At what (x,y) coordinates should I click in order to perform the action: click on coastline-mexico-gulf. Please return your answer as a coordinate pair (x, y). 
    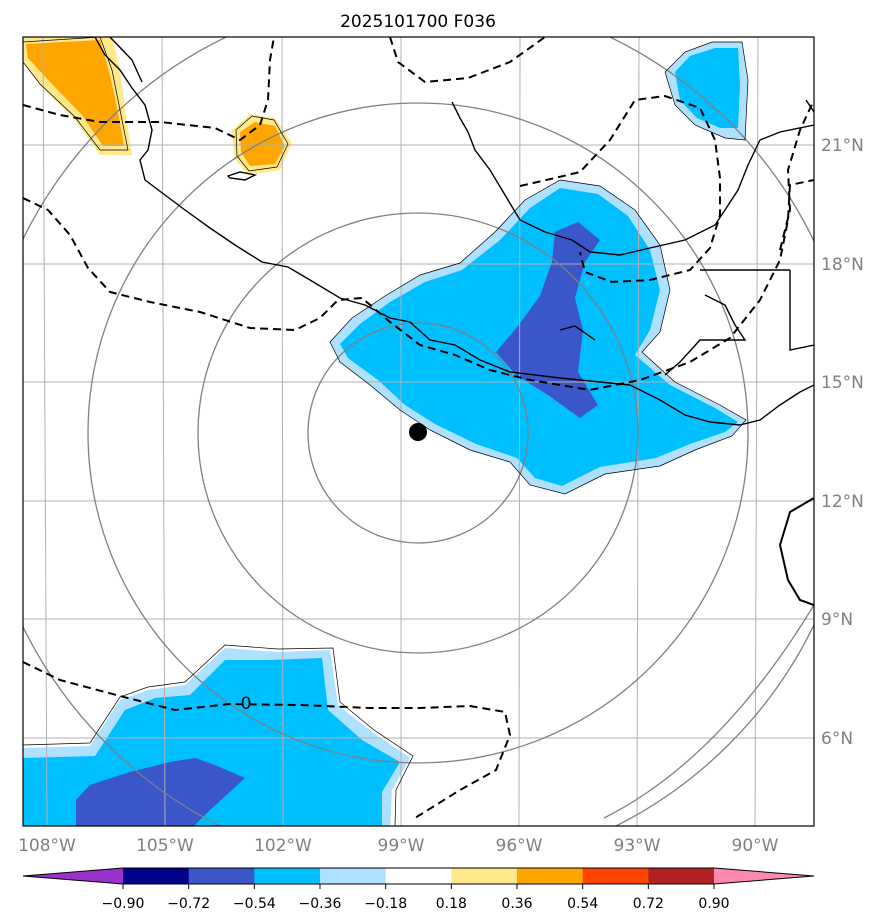
    Looking at the image, I should click on (632, 178).